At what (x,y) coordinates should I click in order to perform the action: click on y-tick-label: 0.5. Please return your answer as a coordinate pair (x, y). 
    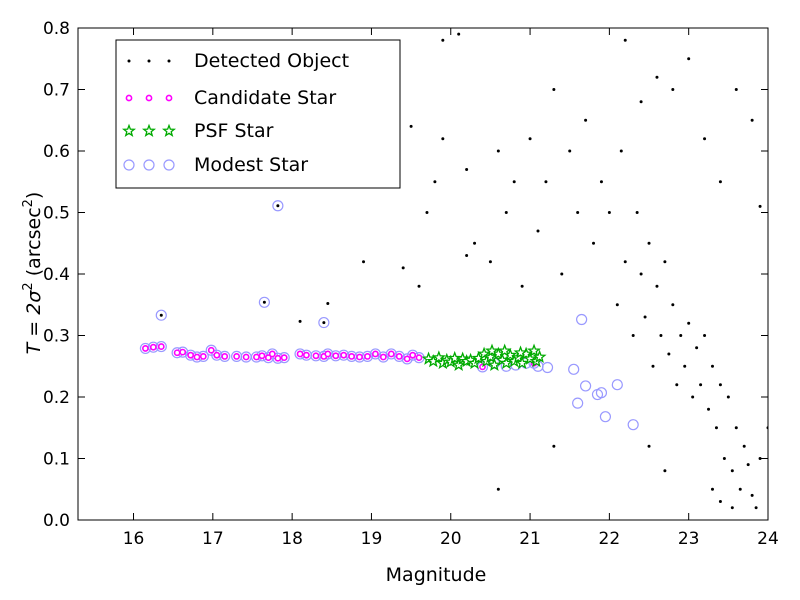
    Looking at the image, I should click on (56, 214).